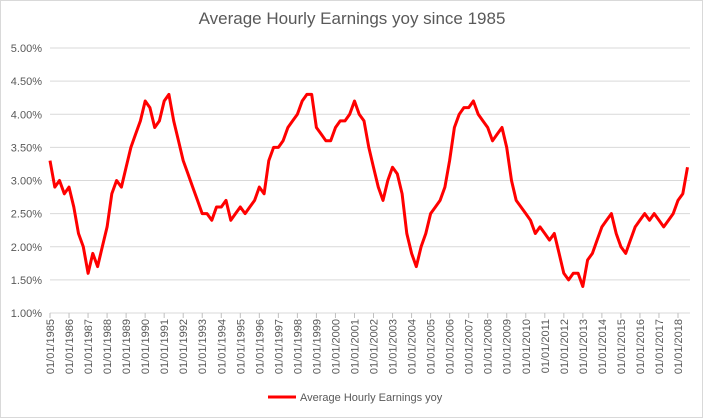 This screenshot has width=703, height=418. Describe the element at coordinates (279, 346) in the screenshot. I see `x-tick-label: 01/01/1997` at that location.